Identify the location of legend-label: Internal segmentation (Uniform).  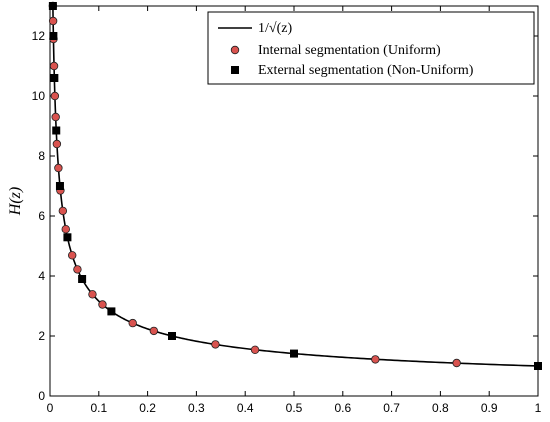
(349, 50).